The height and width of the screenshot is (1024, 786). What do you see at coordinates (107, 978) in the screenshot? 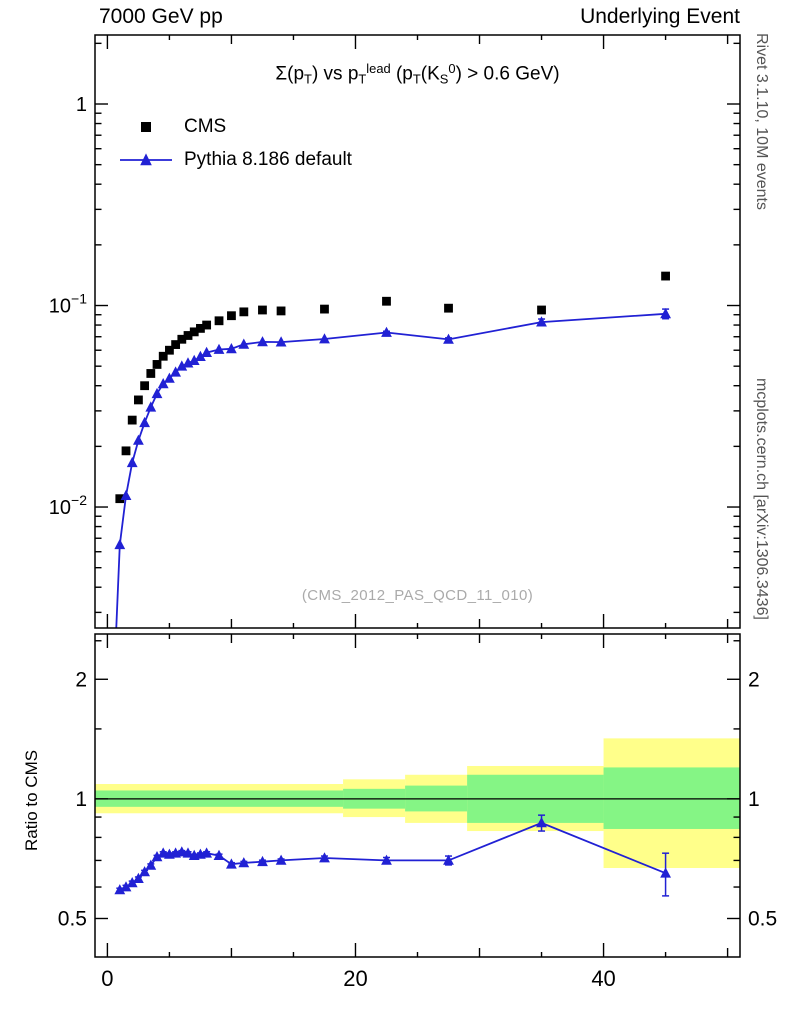
I see `svg-text: 0` at bounding box center [107, 978].